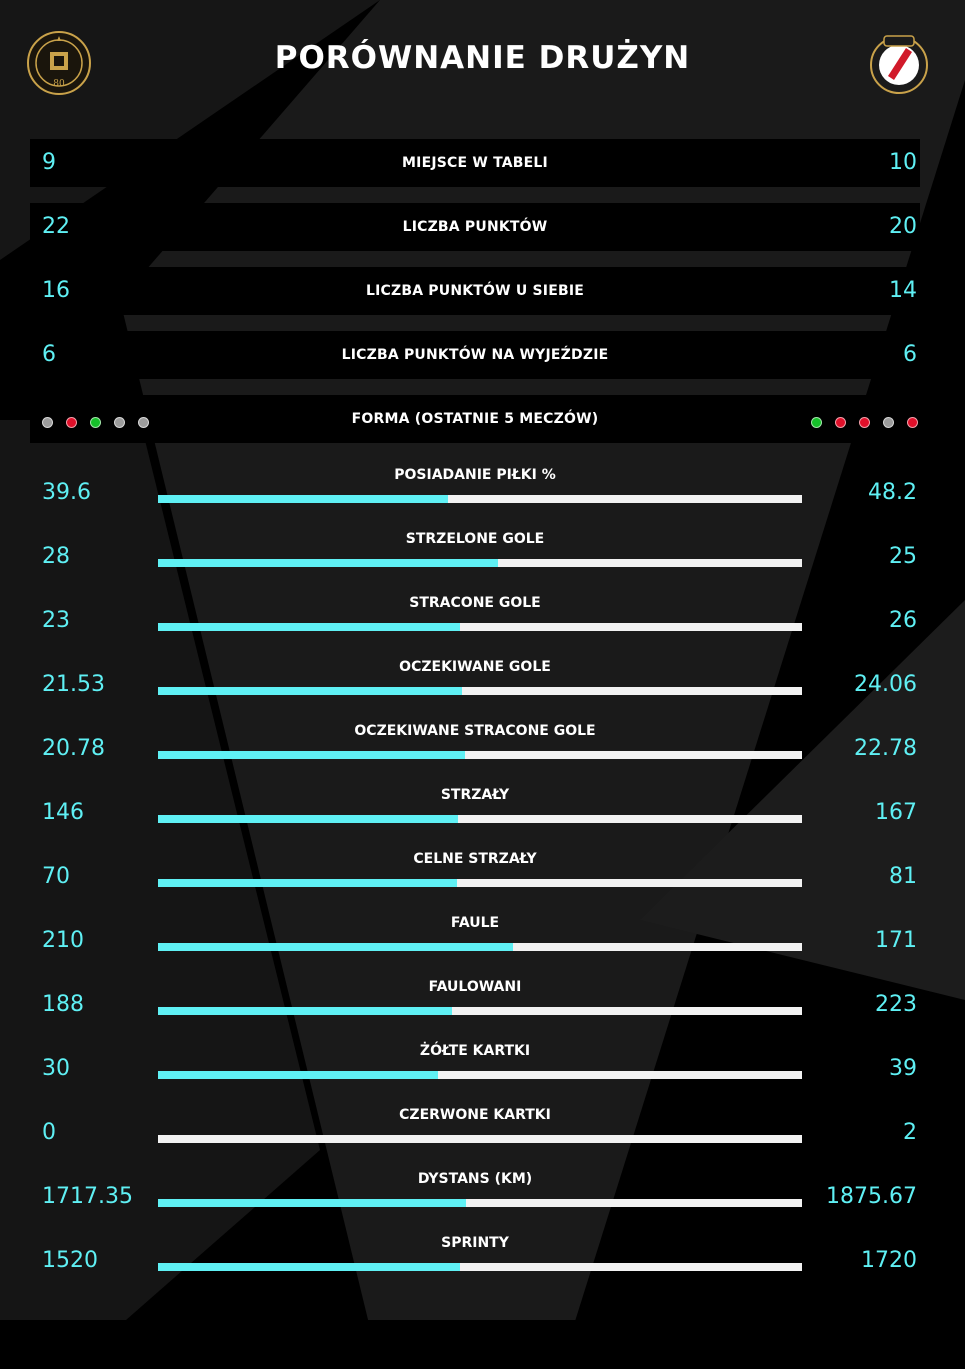 This screenshot has height=1369, width=965. Describe the element at coordinates (56, 226) in the screenshot. I see `home-value: 22` at that location.